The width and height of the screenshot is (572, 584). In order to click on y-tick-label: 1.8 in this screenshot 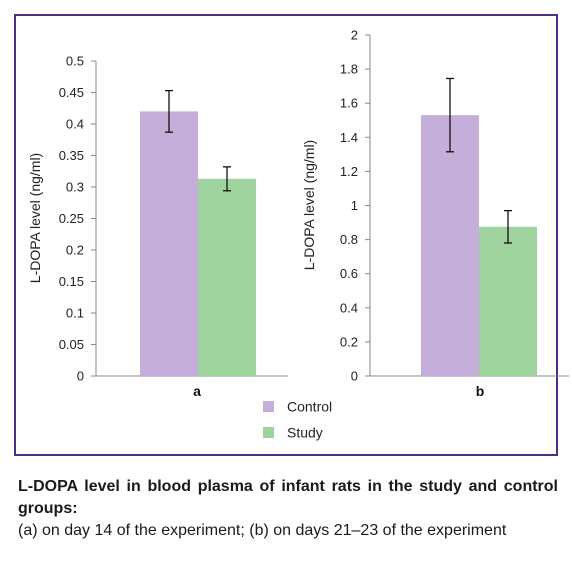, I will do `click(349, 69)`.